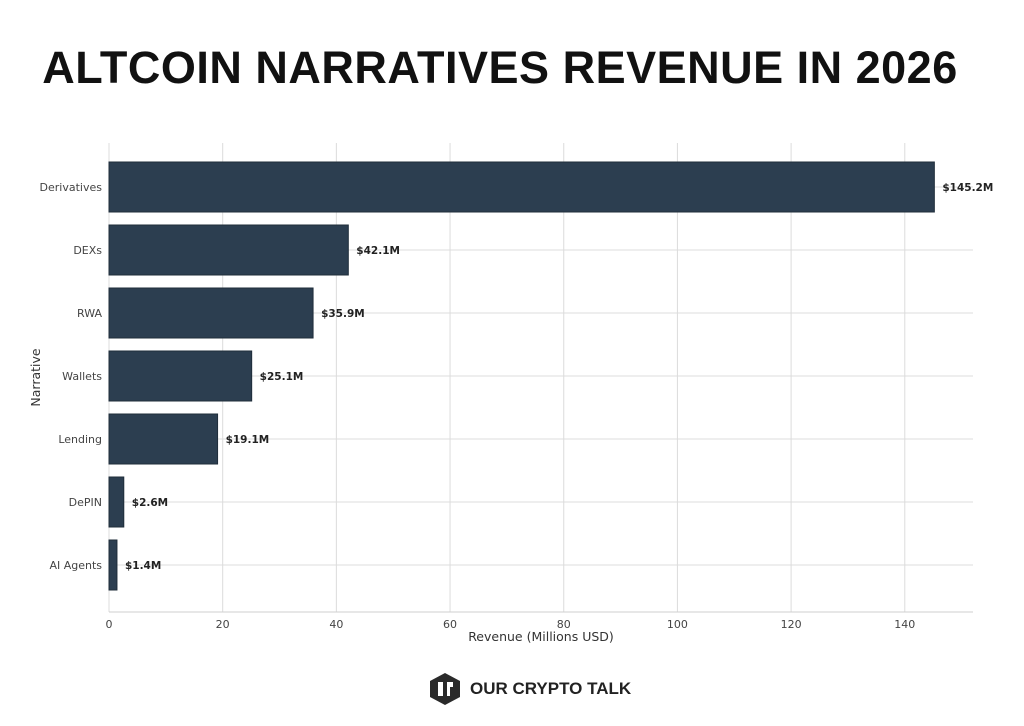  What do you see at coordinates (677, 624) in the screenshot?
I see `x-tick-label: 100` at bounding box center [677, 624].